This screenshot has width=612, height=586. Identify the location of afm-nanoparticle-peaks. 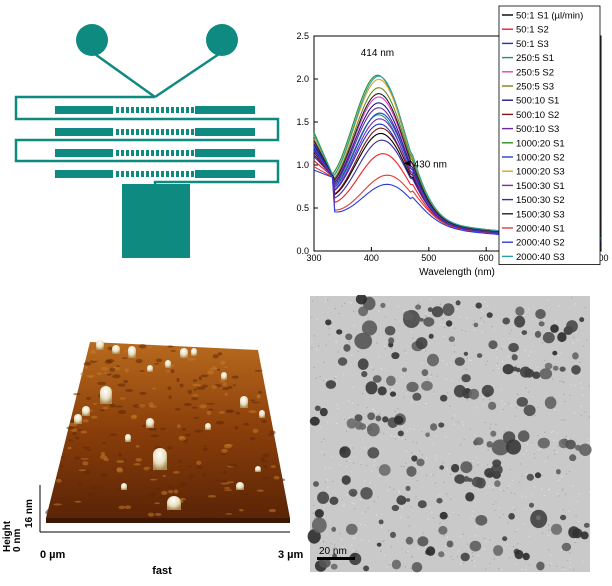
(169, 425).